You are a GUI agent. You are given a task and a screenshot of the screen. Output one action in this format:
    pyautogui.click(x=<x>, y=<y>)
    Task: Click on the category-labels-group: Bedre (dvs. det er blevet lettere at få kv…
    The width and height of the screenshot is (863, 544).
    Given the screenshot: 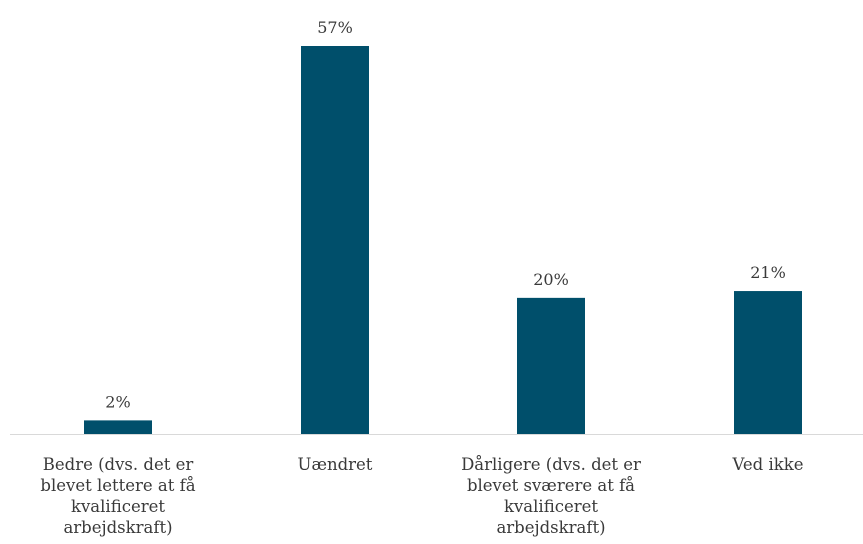 What is the action you would take?
    pyautogui.click(x=421, y=496)
    